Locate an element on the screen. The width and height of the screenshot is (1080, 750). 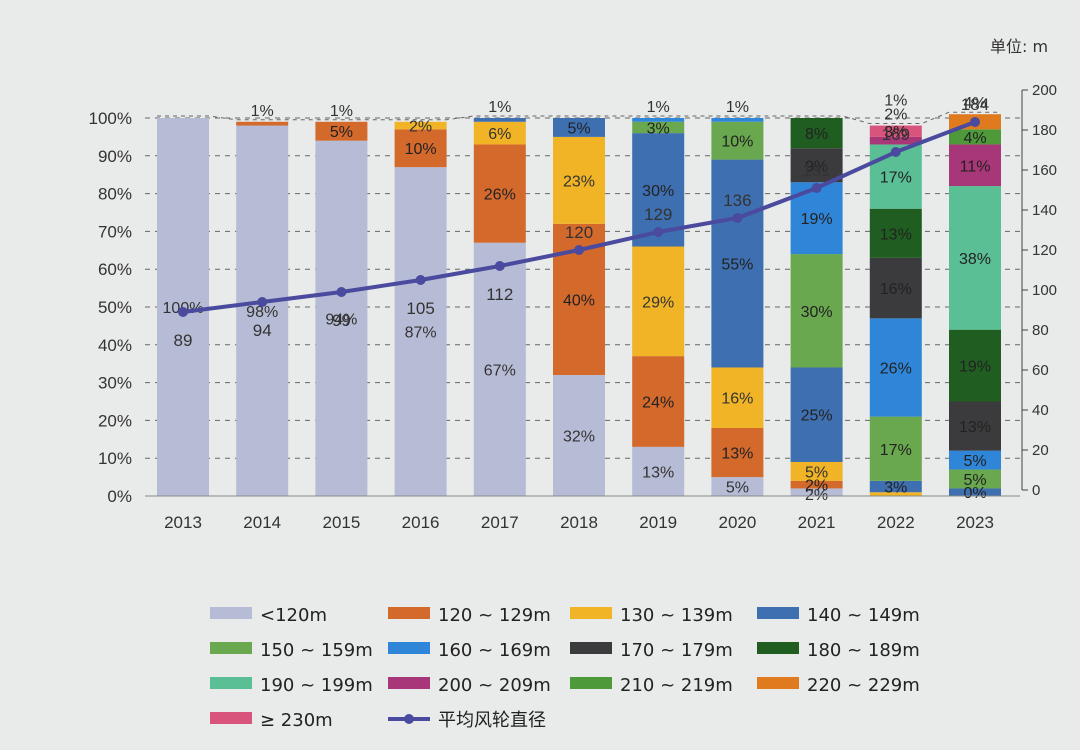
line-value-label: 120 is located at coordinates (579, 232).